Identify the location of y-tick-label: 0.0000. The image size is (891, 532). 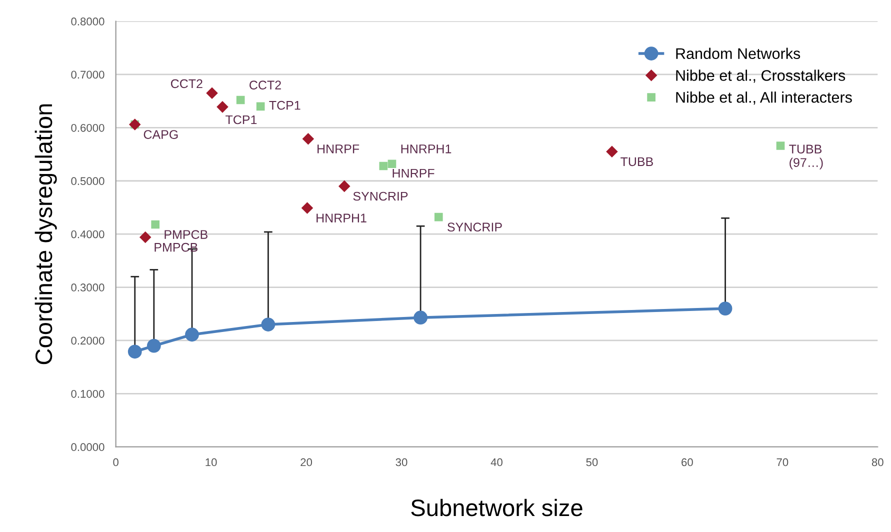
(87, 447).